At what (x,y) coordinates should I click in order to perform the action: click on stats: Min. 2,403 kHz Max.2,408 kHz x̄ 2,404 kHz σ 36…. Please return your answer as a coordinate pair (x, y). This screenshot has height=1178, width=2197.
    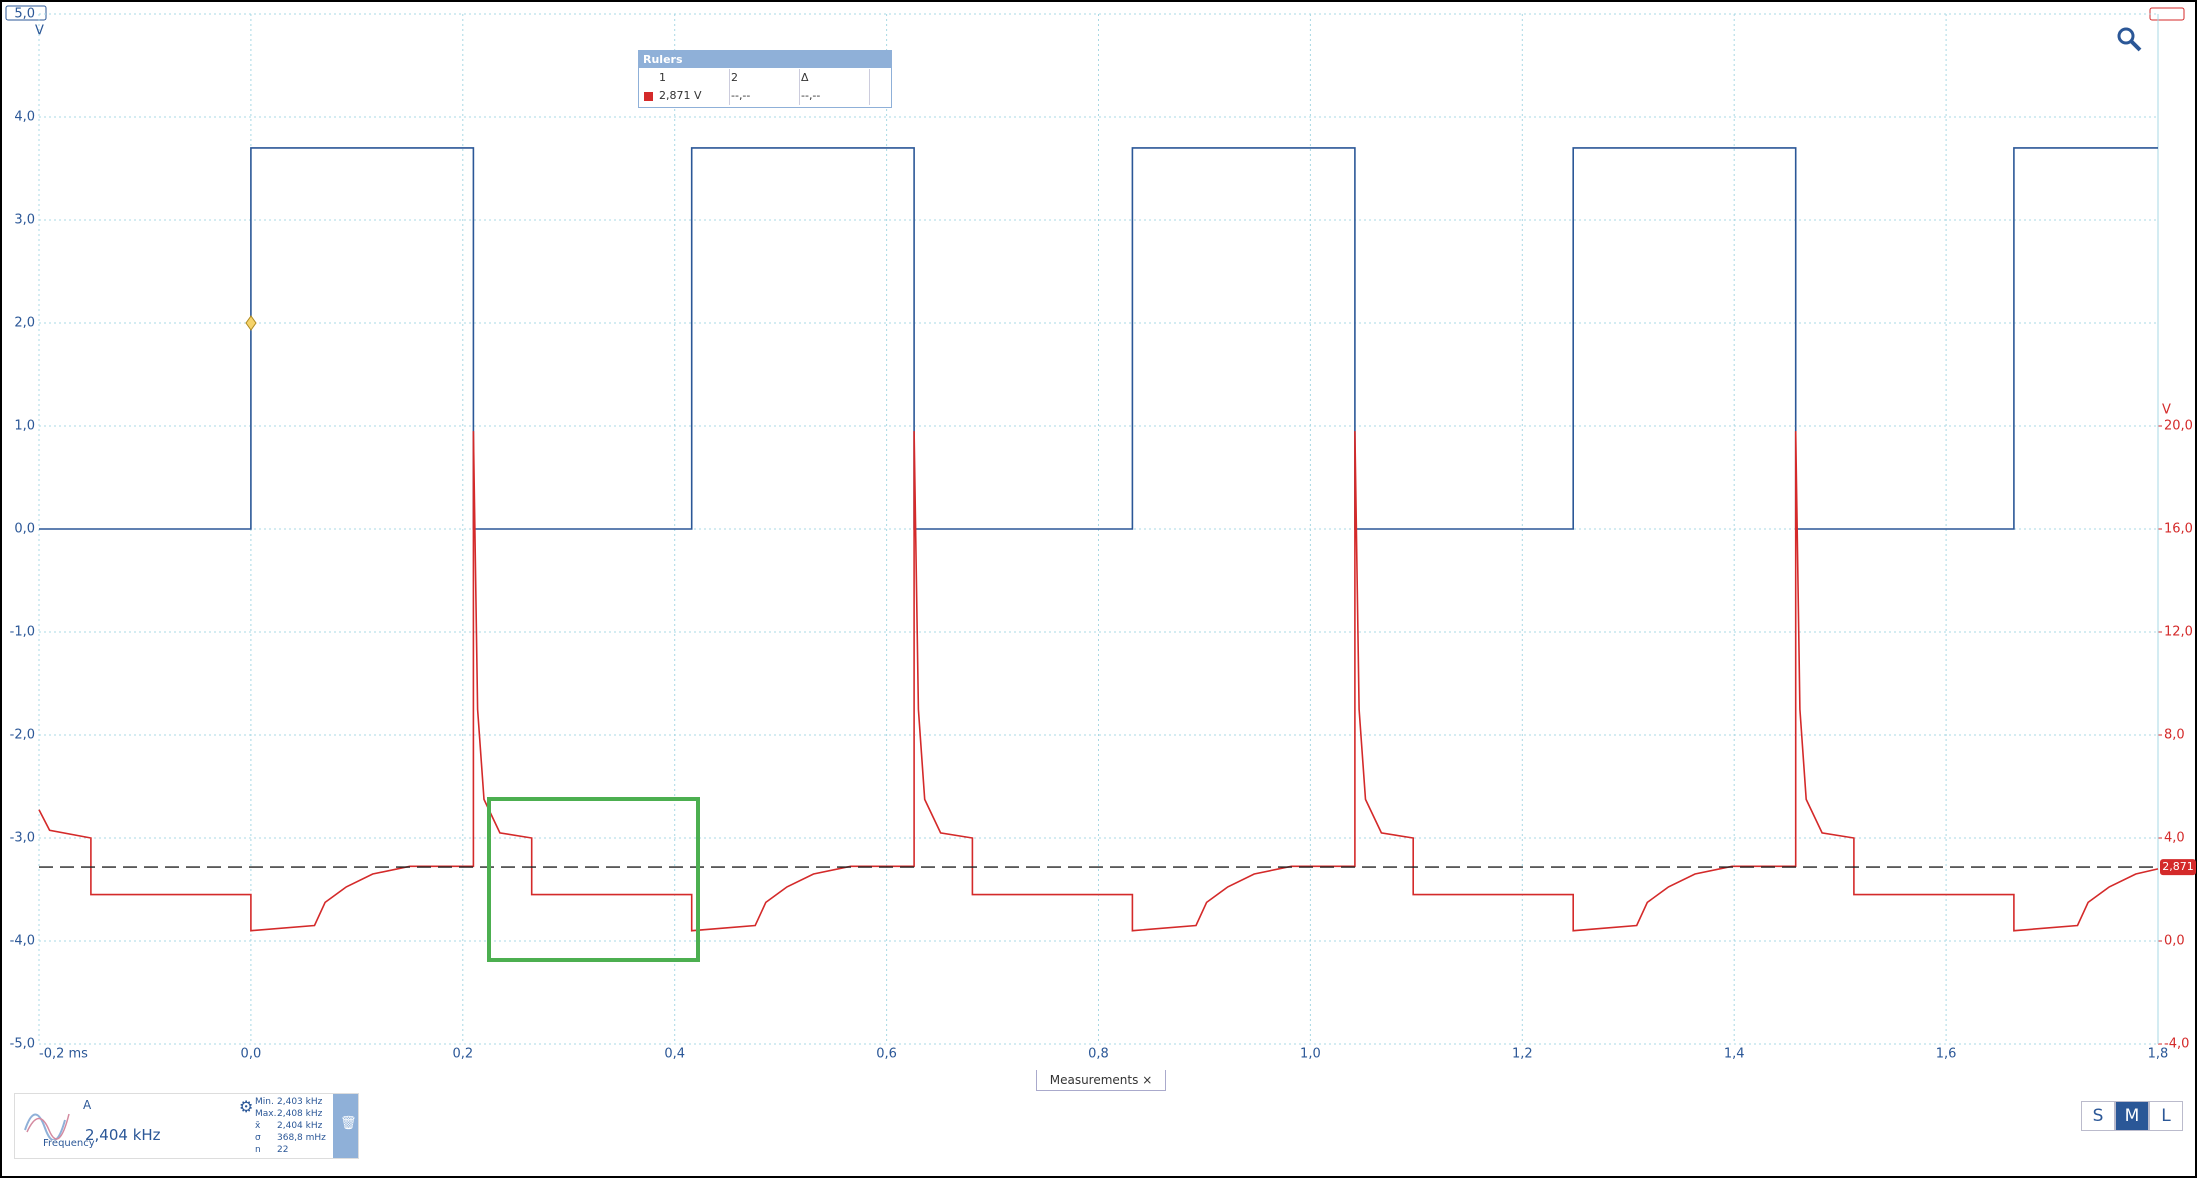
    Looking at the image, I should click on (296, 1126).